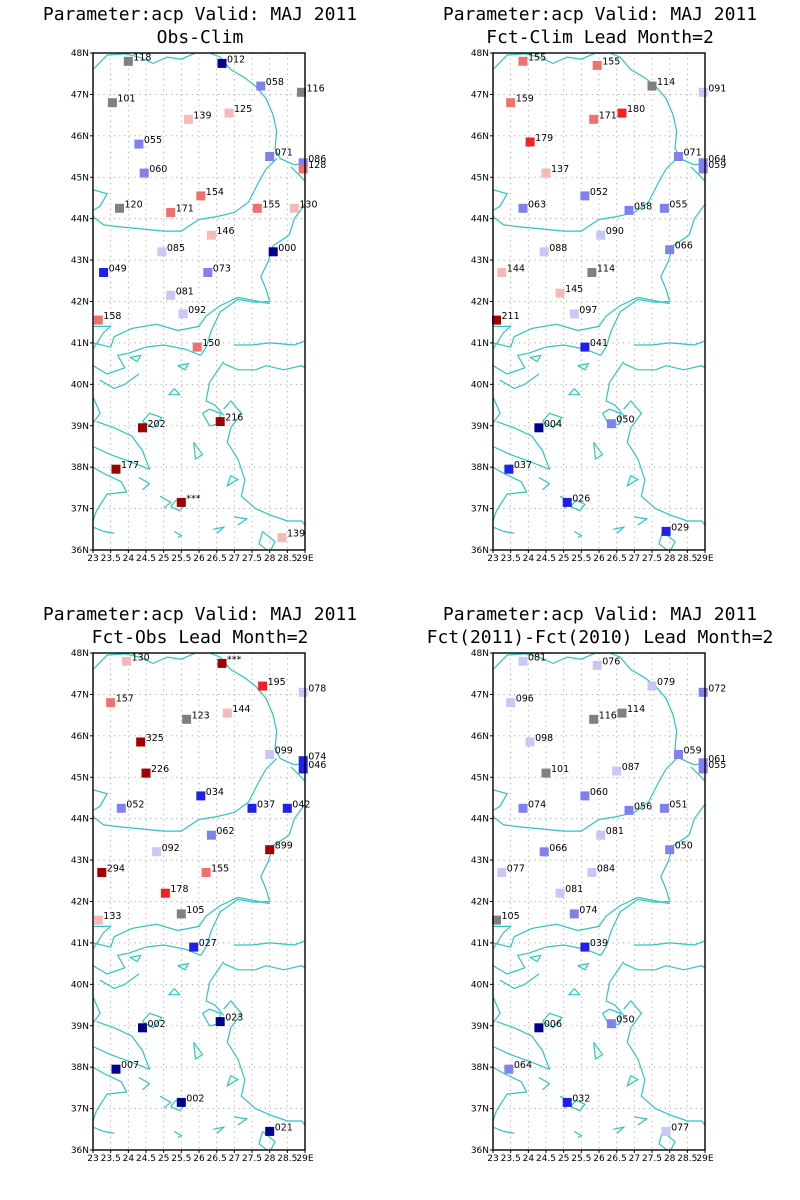  What do you see at coordinates (220, 869) in the screenshot?
I see `station-value-label: 155` at bounding box center [220, 869].